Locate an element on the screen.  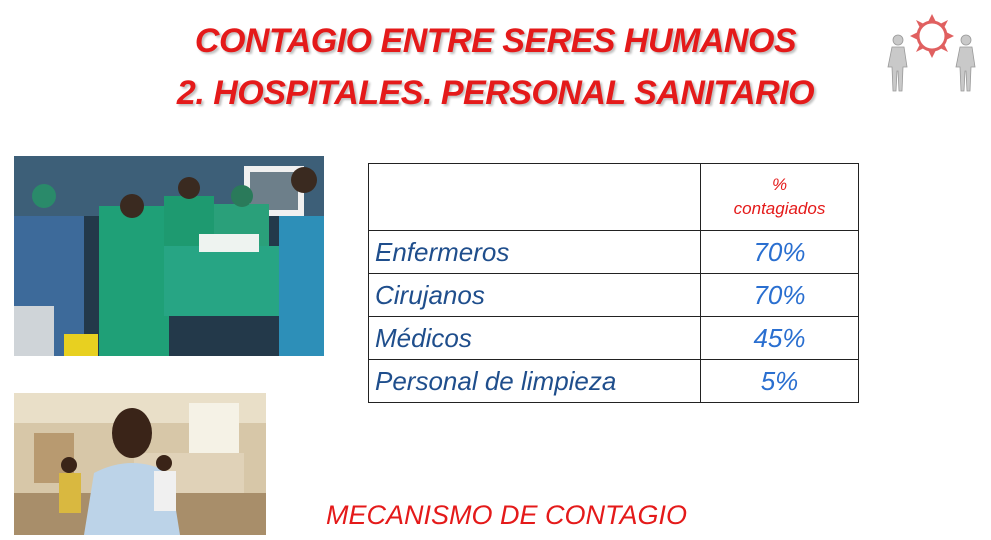
slide-title-line1: CONTAGIO ENTRE SERES HUMANOS is located at coordinates (495, 41).